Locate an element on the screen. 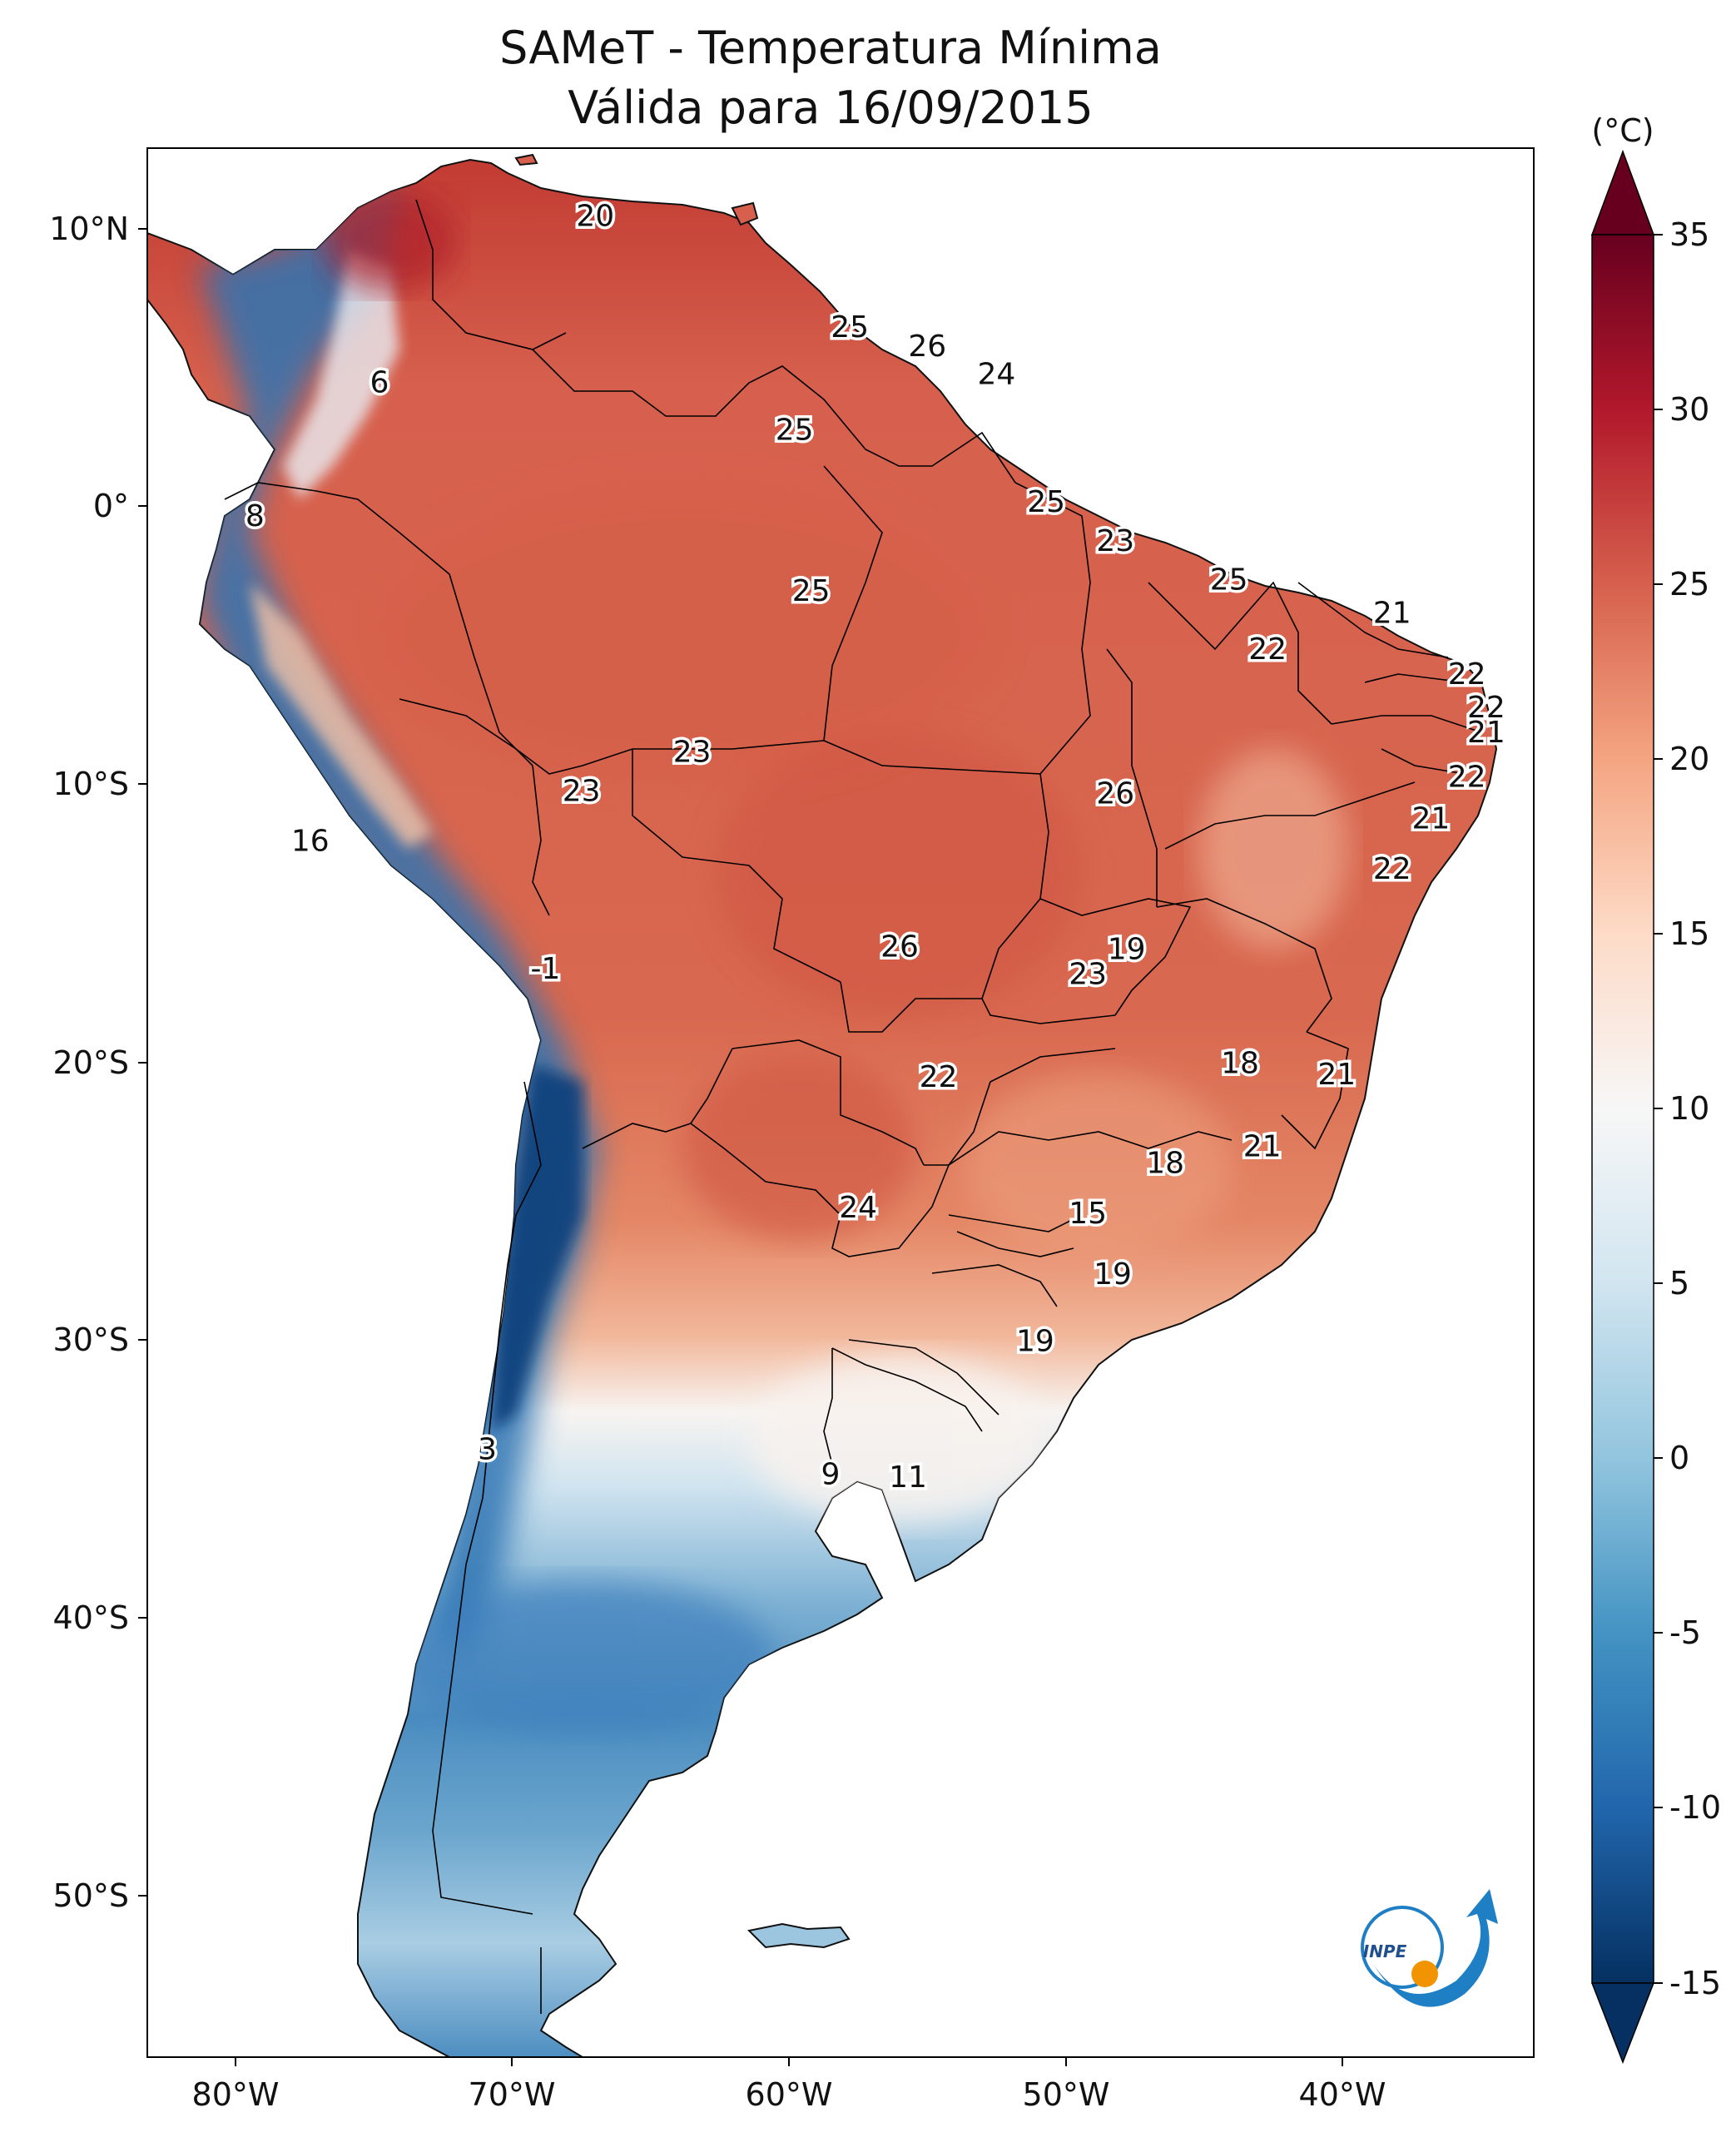  colorbar: (°C) 35 30 25 20 15 10 5 0 -5 -10 is located at coordinates (1656, 1088).